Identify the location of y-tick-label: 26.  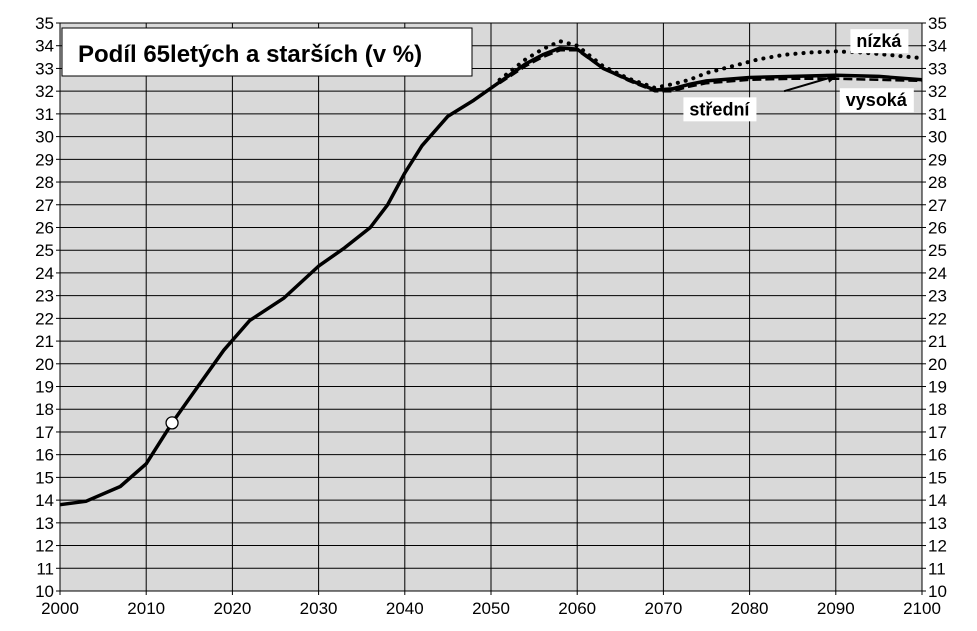
(44, 227).